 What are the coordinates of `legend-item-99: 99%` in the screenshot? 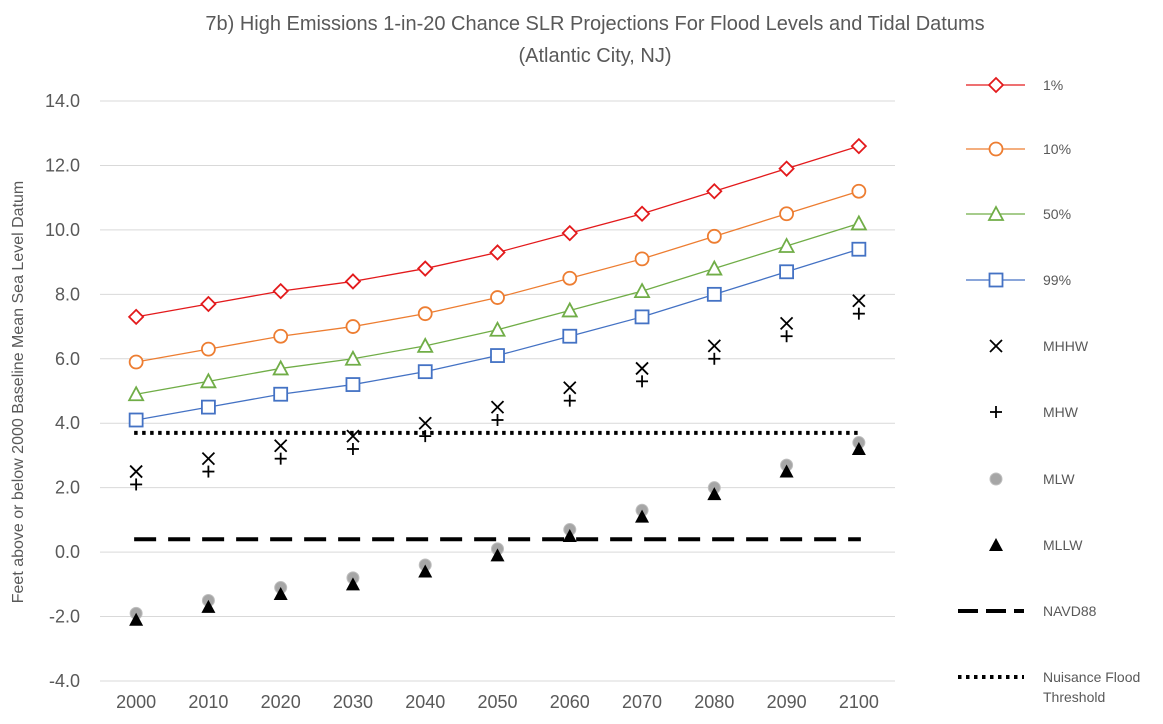 It's located at (1018, 280).